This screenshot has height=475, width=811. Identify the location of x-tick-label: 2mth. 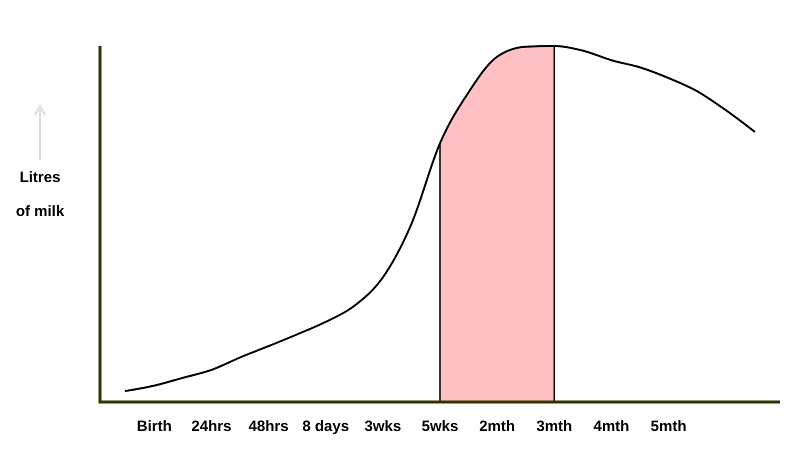
(497, 426).